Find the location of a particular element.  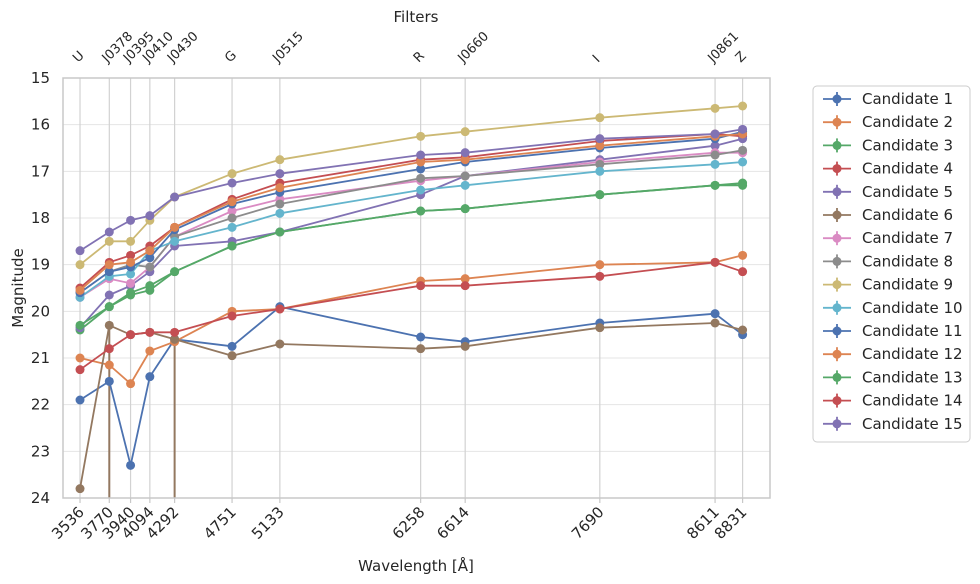

legend-label: Candidate 3 is located at coordinates (907, 145).